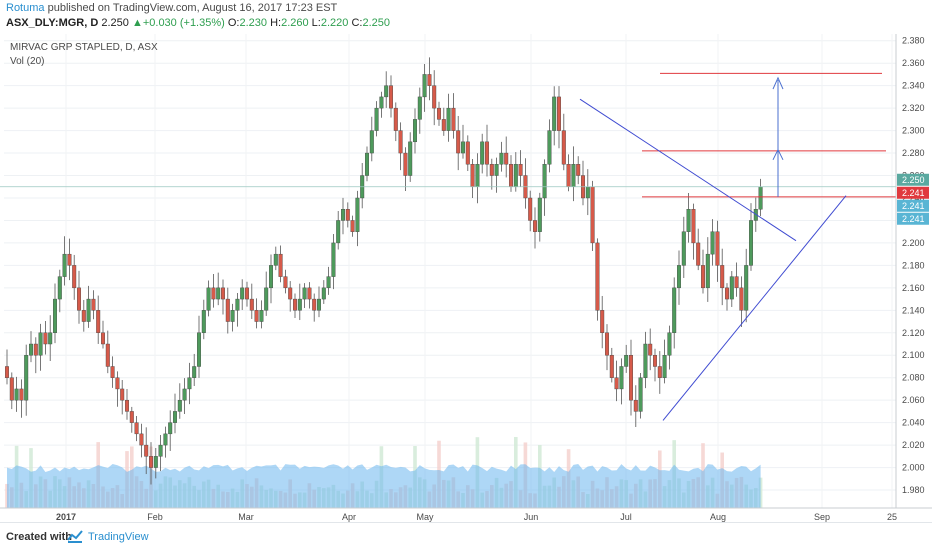 The image size is (932, 551). I want to click on price-tag-label: 2.250, so click(913, 180).